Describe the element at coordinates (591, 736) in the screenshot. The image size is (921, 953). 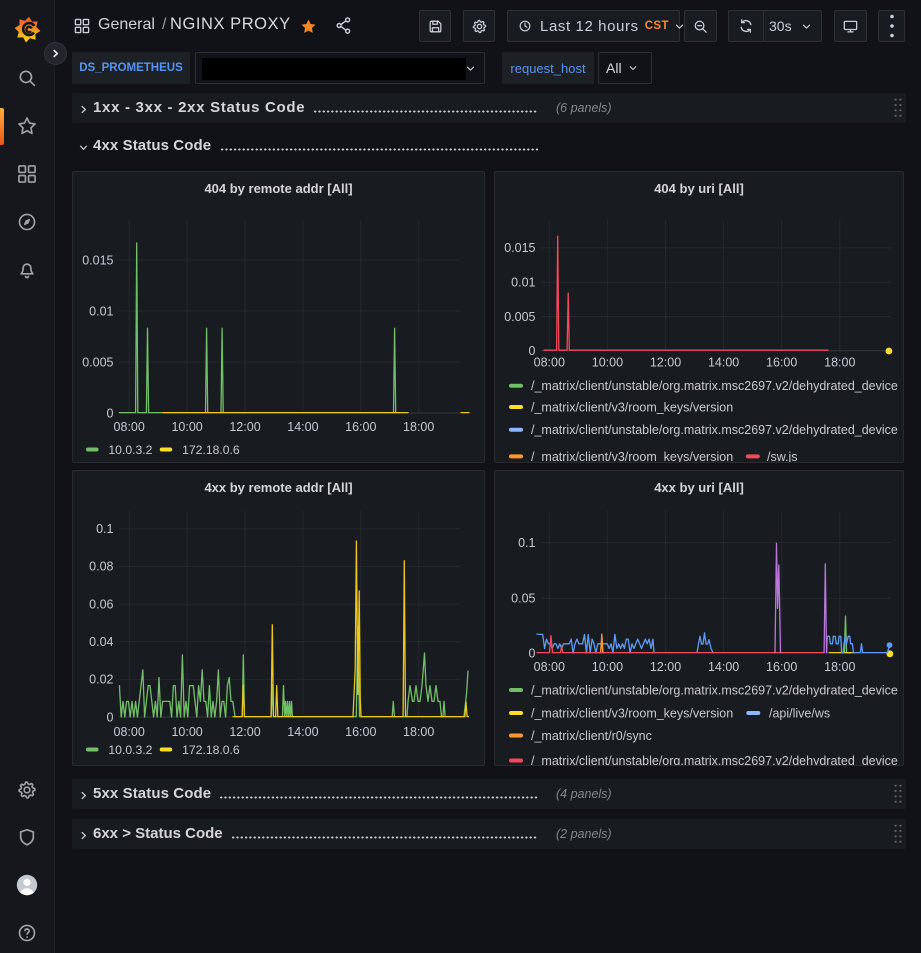
I see `svg-text: /_matrix/client/r0/sync` at that location.